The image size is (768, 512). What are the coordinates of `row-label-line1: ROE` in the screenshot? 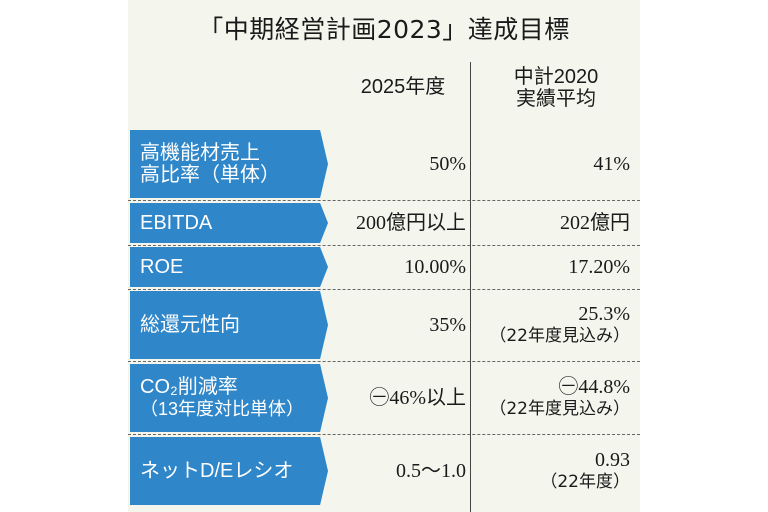 It's located at (162, 267).